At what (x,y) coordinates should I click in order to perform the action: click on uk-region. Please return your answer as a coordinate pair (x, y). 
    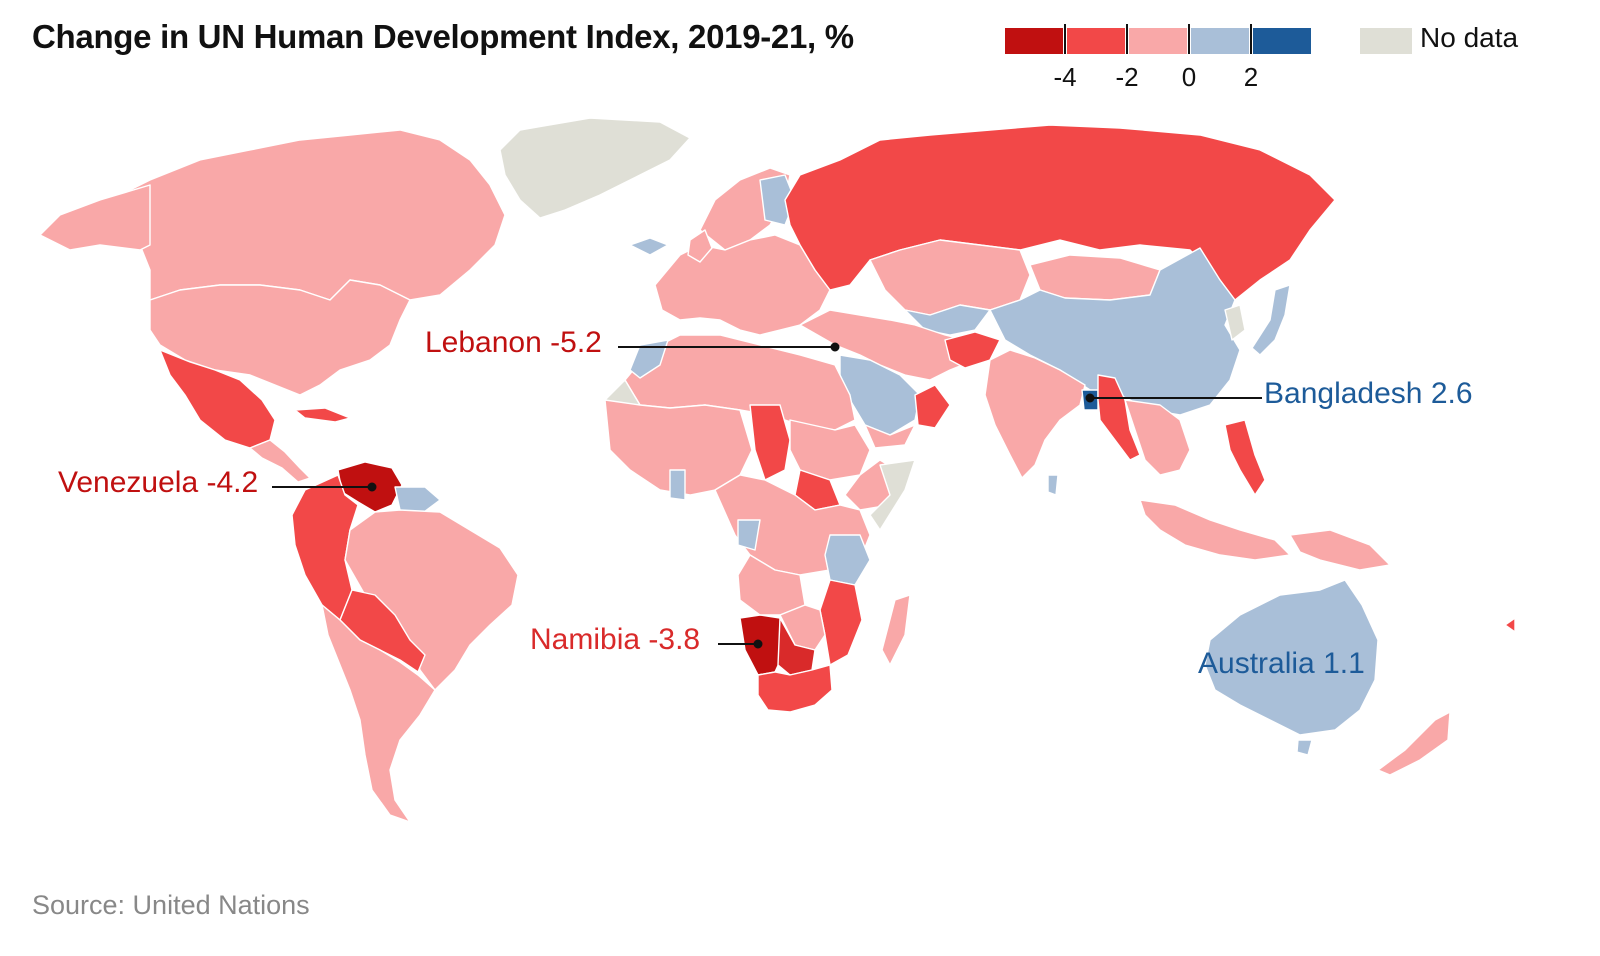
    Looking at the image, I should click on (700, 246).